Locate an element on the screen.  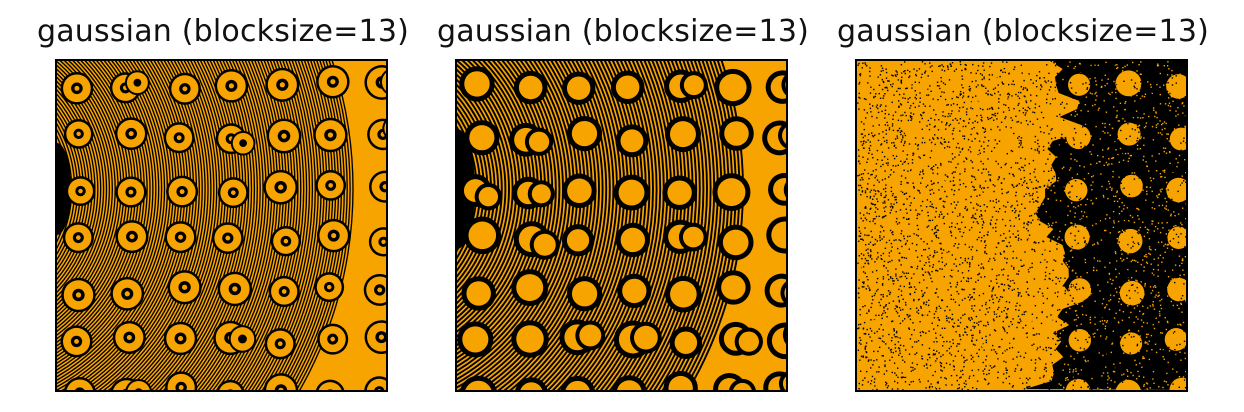
panel-1-title: gaussian (blocksize=13) is located at coordinates (223, 31).